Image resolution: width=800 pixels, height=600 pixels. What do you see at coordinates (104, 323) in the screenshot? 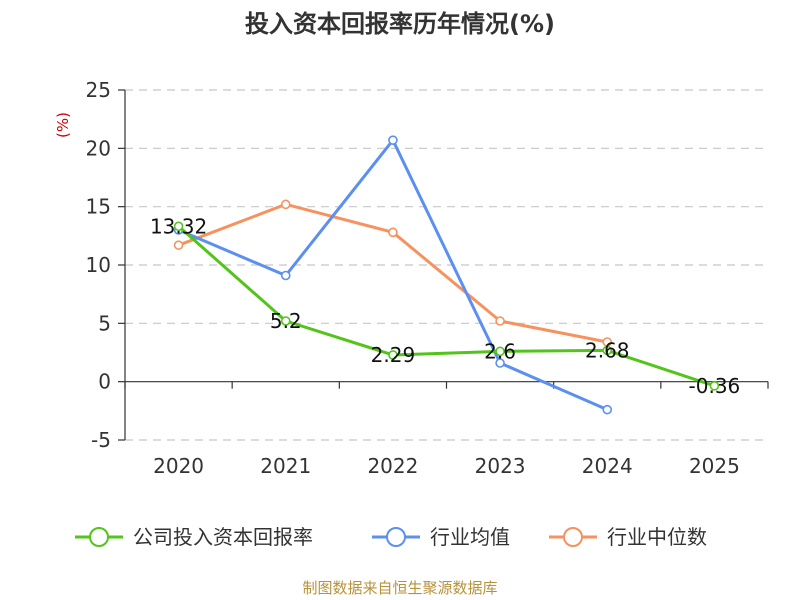
I see `y-tick-label-2: 5` at bounding box center [104, 323].